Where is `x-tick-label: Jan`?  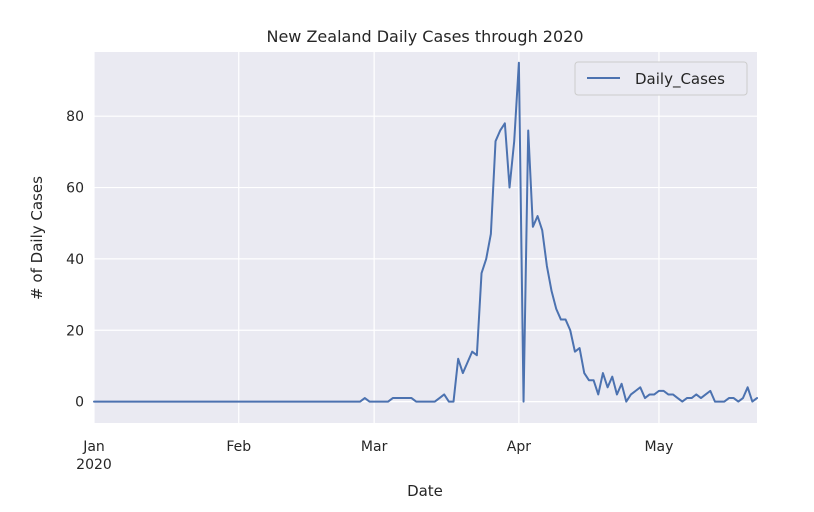 x-tick-label: Jan is located at coordinates (93, 447).